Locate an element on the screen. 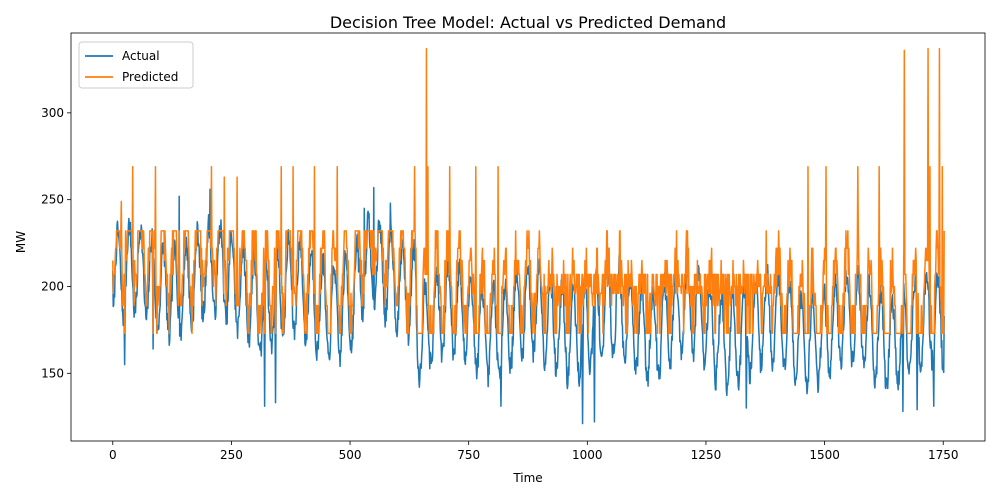 This screenshot has width=1000, height=500. y-tick-label: 300 is located at coordinates (52, 113).